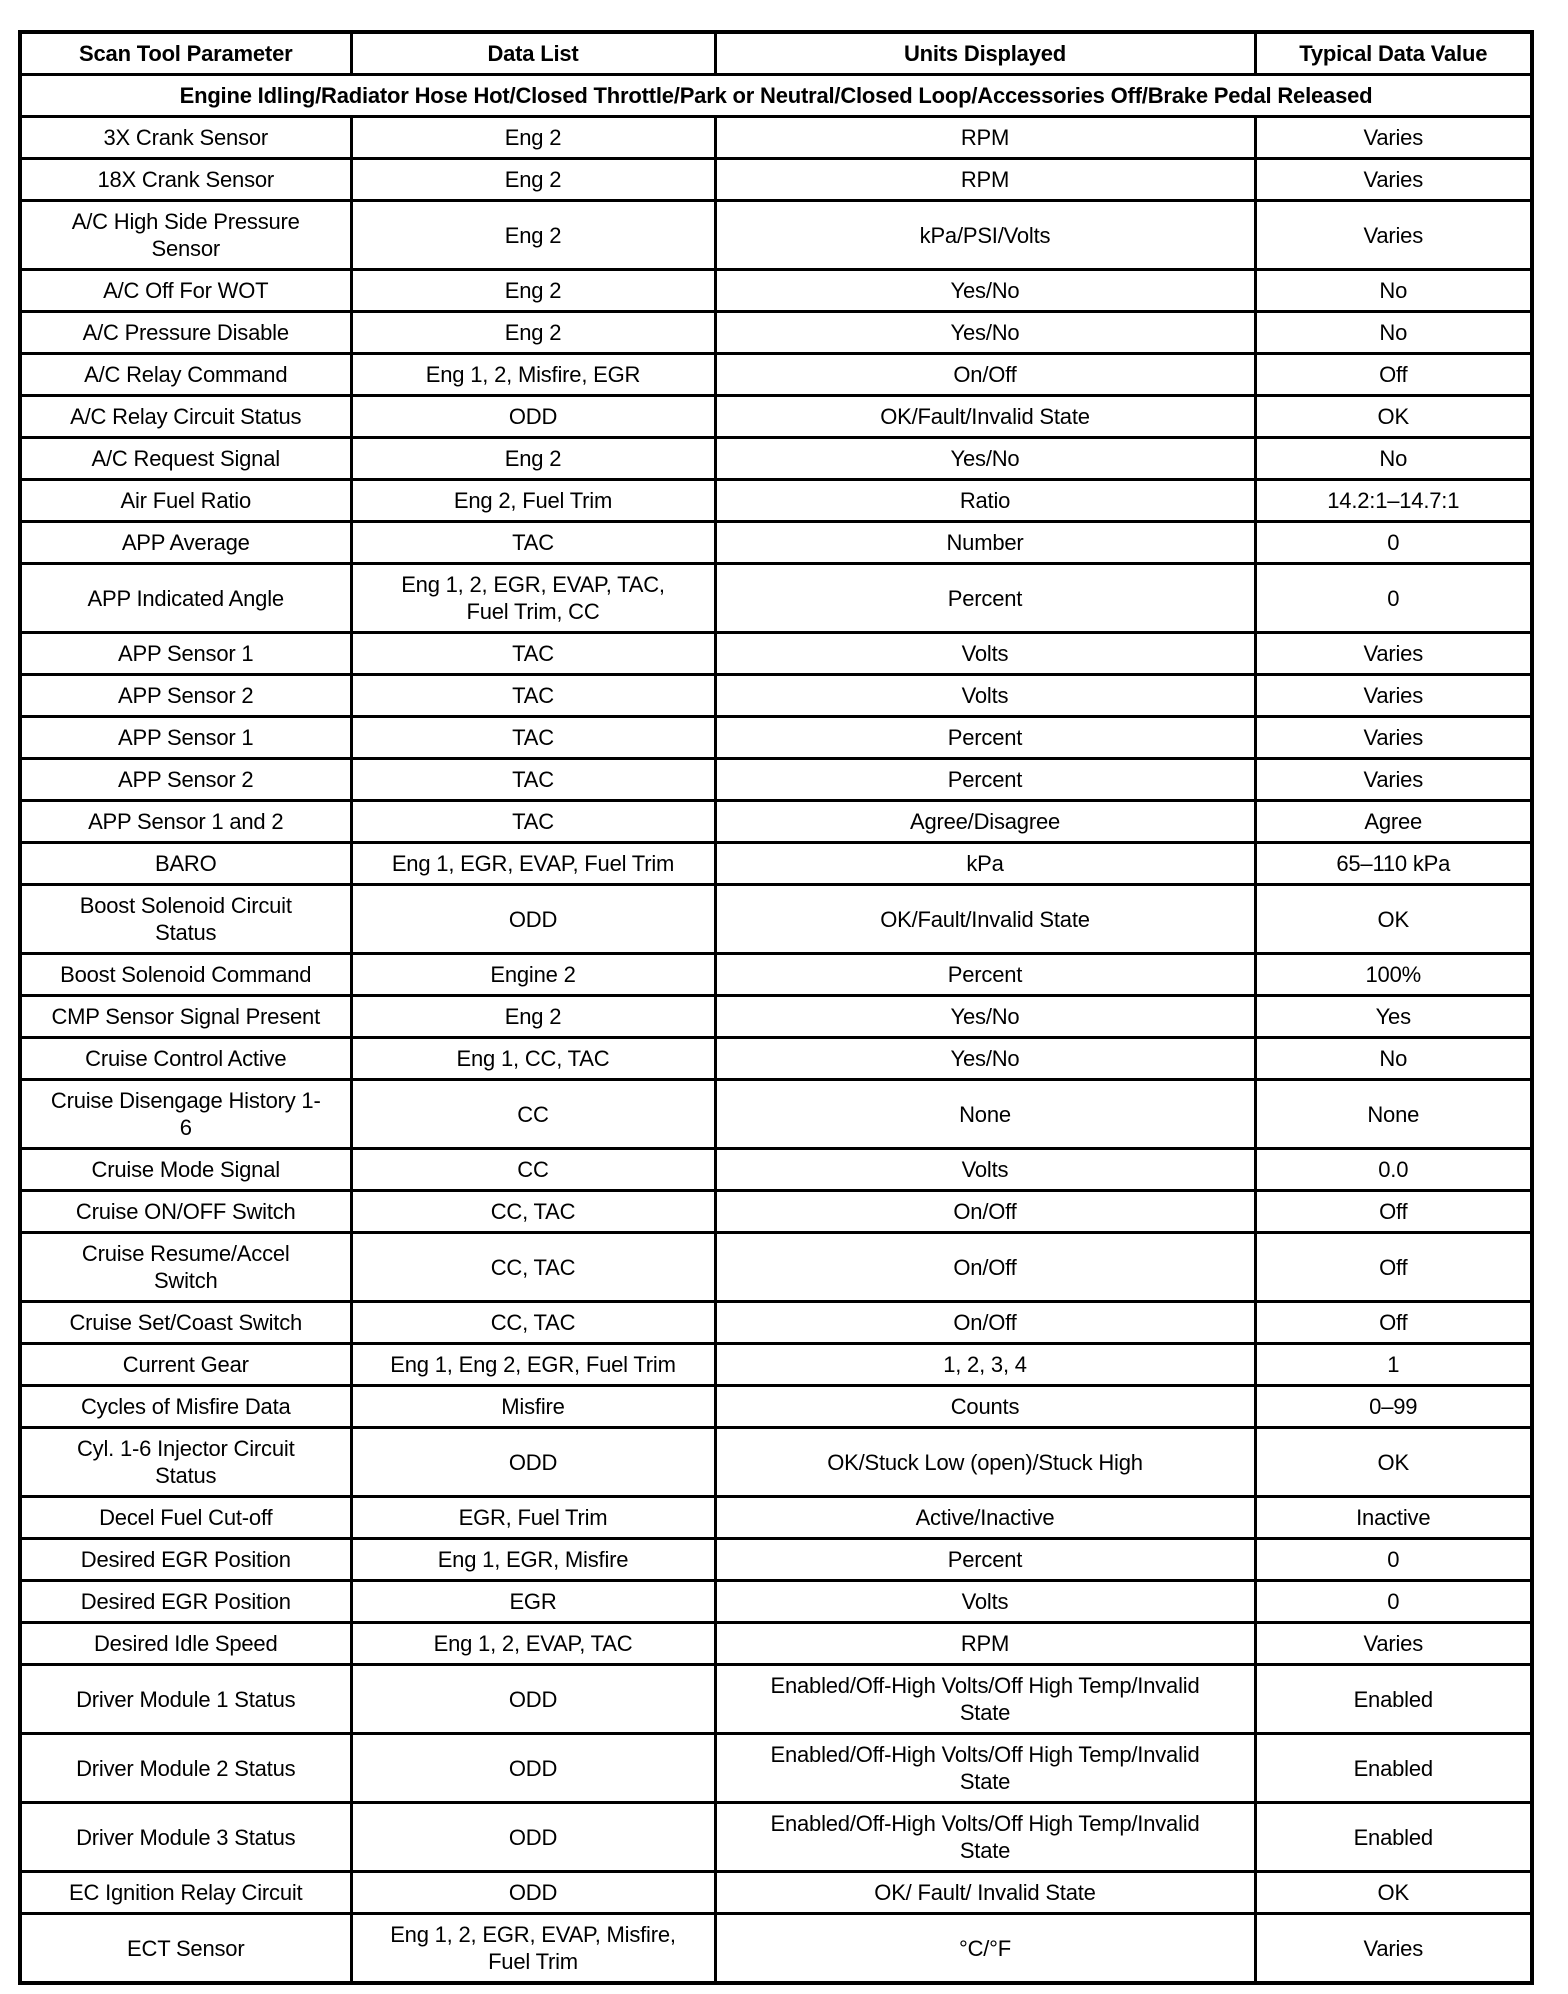 This screenshot has width=1568, height=1994. I want to click on parameter-cell: Current Gear, so click(185, 1364).